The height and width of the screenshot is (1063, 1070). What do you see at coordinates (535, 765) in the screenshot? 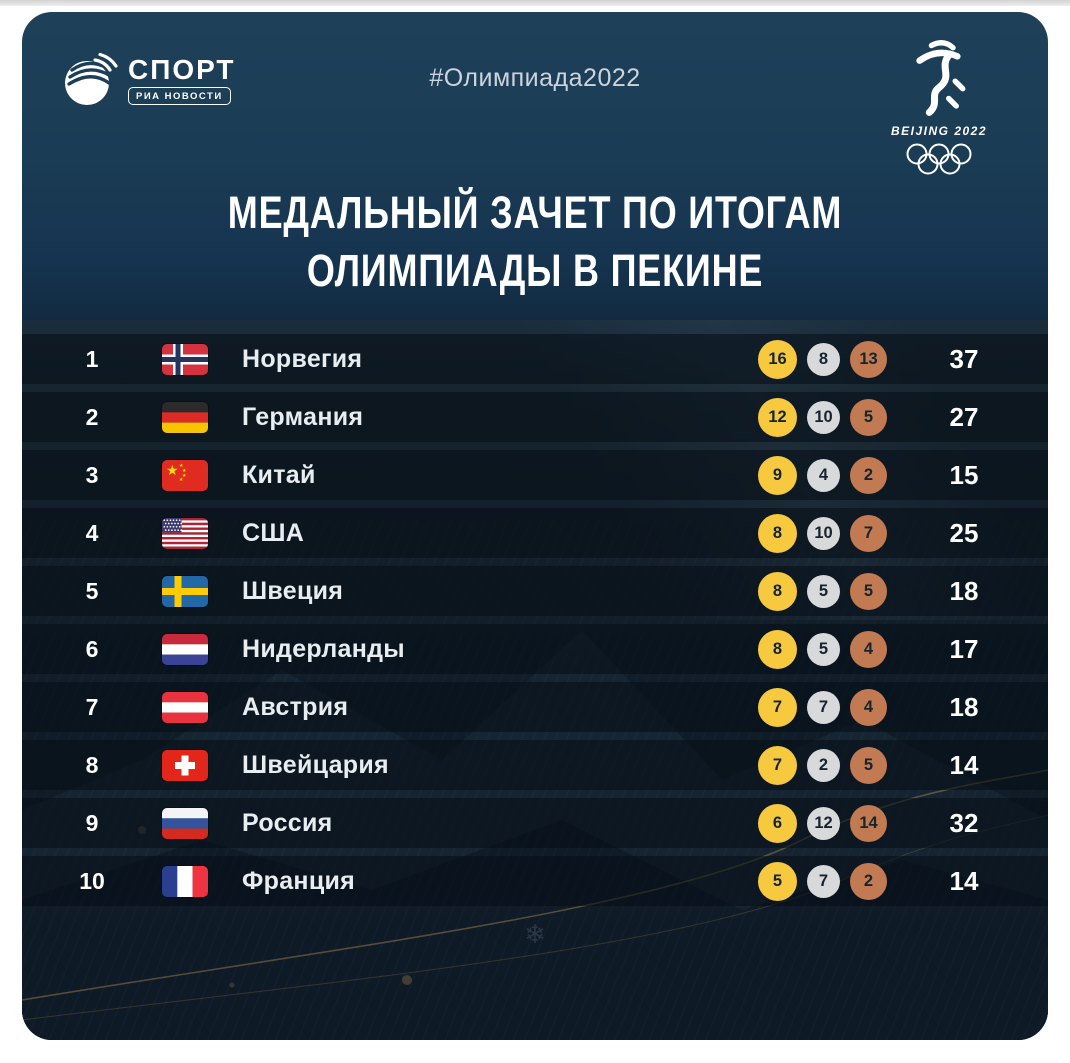
I see `table-row: 8 Швейцария 7 2 5 14` at bounding box center [535, 765].